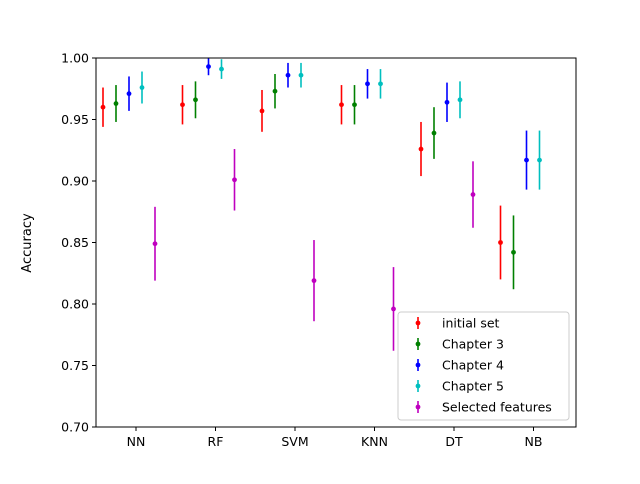 This screenshot has width=640, height=484. I want to click on x-tick-label-0: NN, so click(136, 441).